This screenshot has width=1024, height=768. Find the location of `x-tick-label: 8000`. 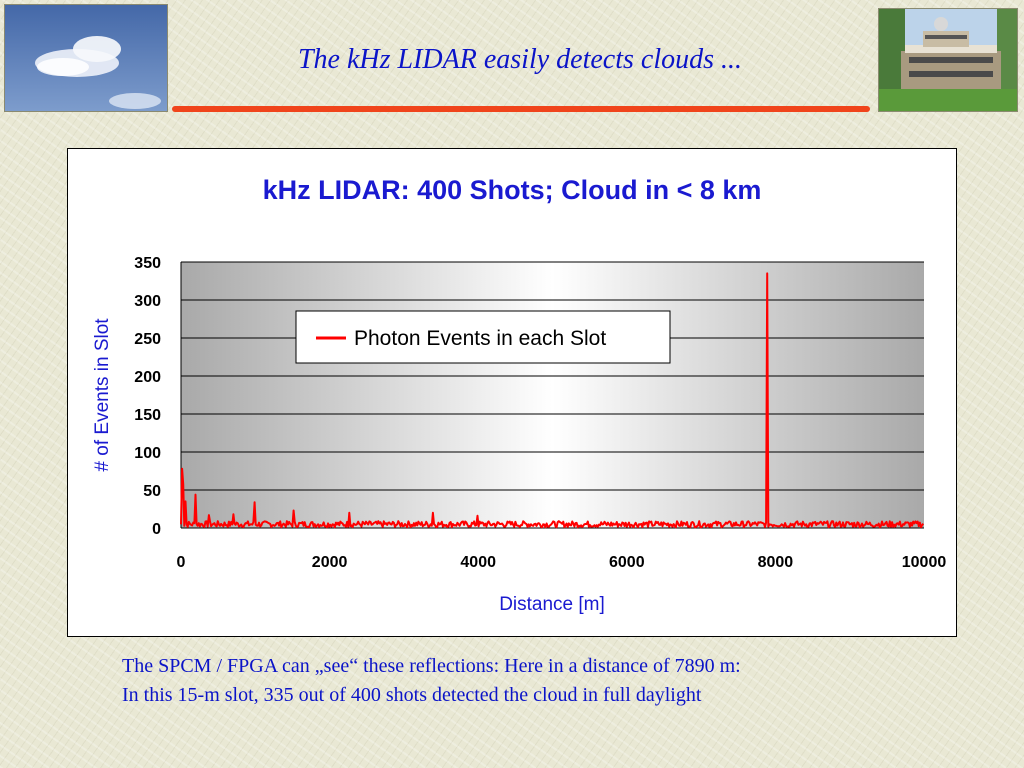

x-tick-label: 8000 is located at coordinates (776, 562).